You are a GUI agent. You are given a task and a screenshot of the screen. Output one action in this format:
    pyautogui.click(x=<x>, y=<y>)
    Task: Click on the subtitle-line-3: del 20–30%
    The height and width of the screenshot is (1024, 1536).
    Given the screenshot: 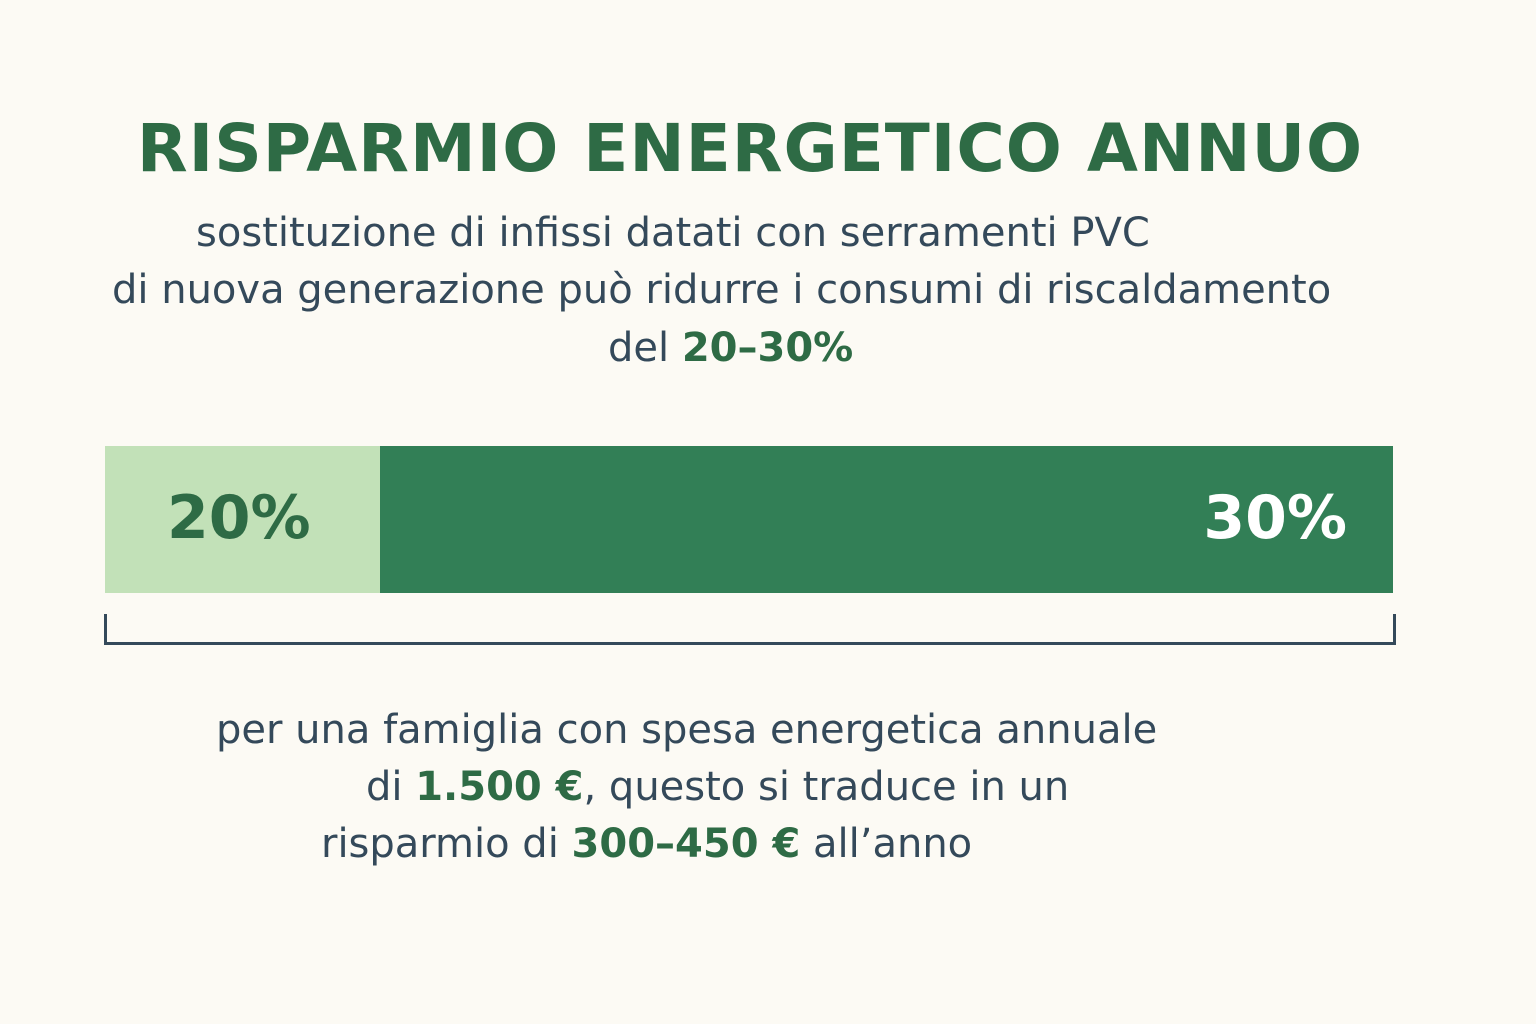 What is the action you would take?
    pyautogui.click(x=730, y=348)
    